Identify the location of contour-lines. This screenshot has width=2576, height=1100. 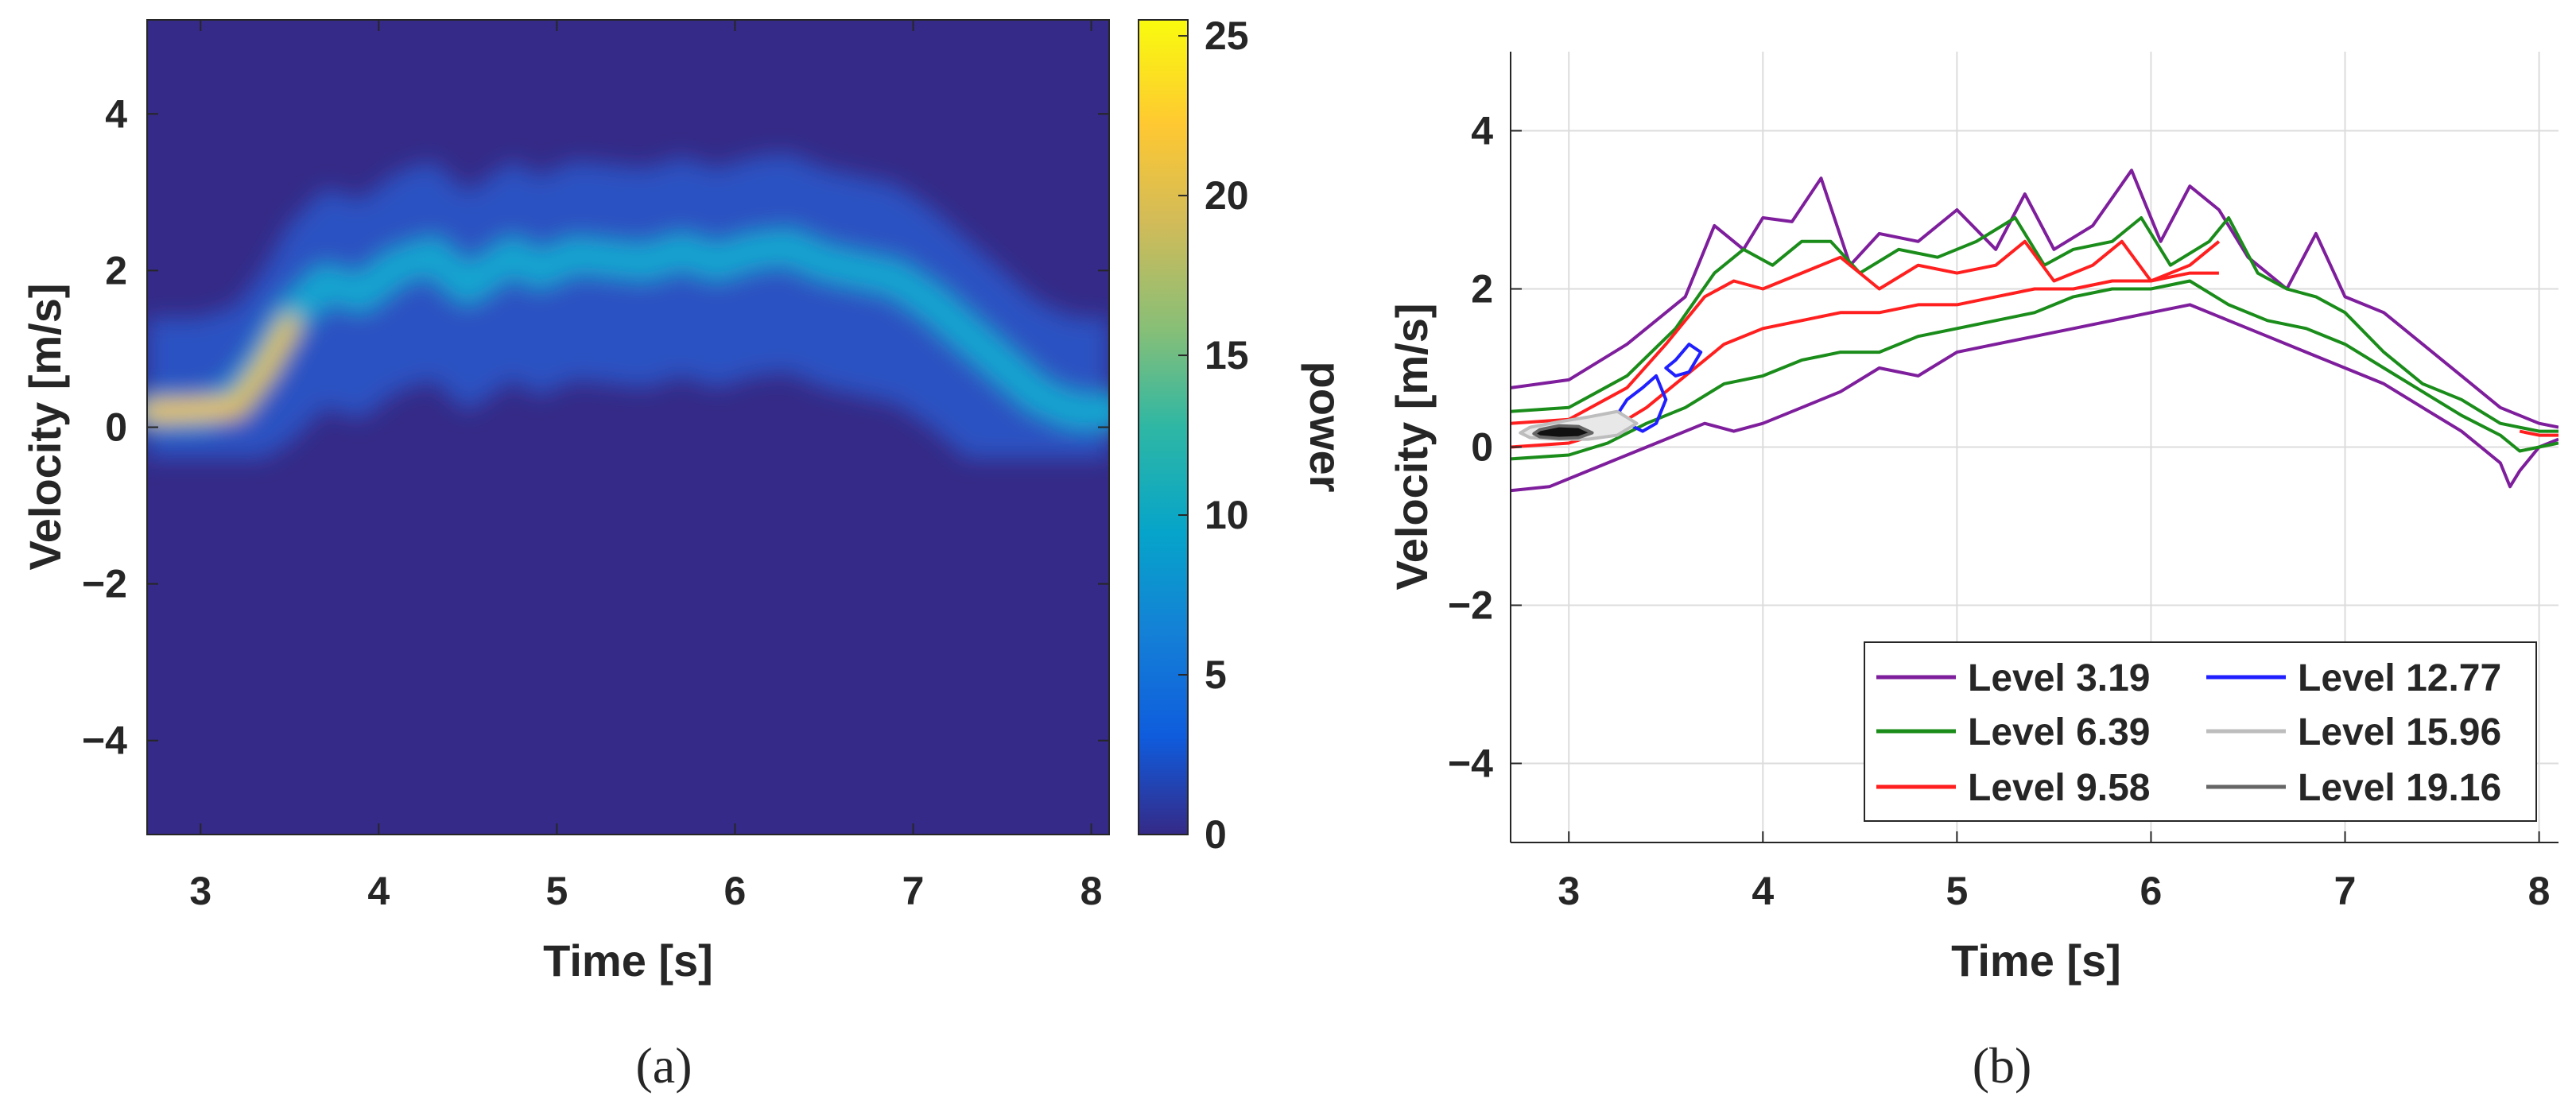
(2035, 331).